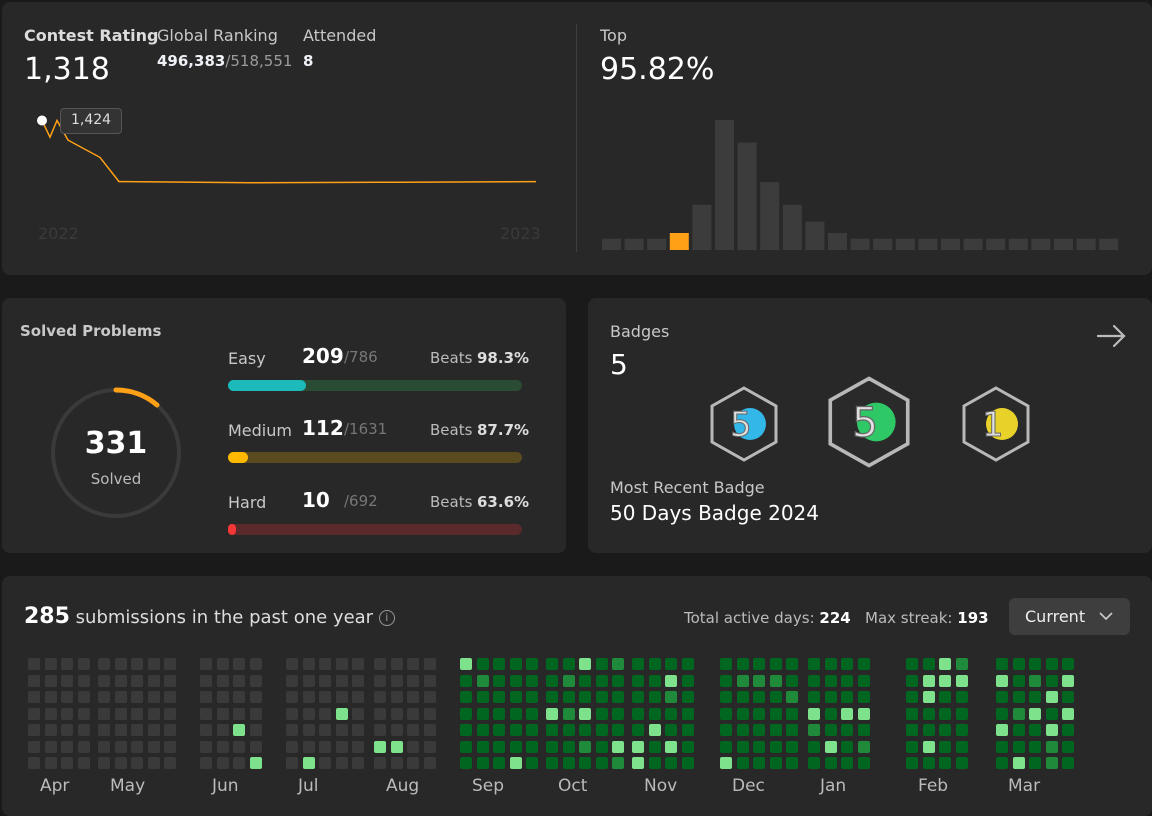 The image size is (1152, 816). Describe the element at coordinates (1069, 616) in the screenshot. I see `year-dropdown: Current` at that location.